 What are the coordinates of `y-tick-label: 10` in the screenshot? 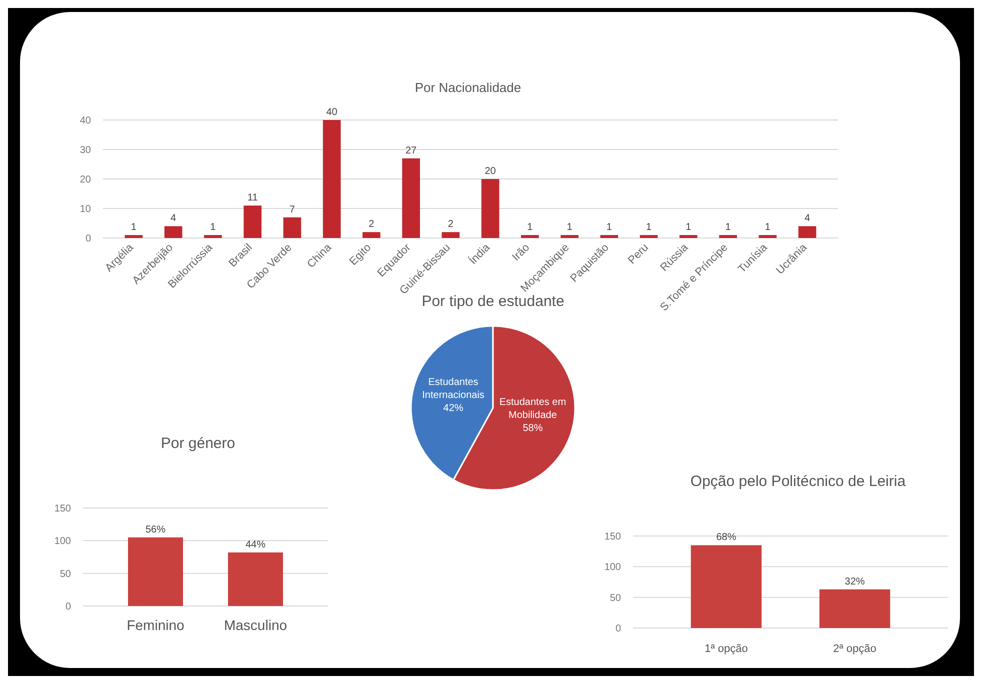 It's located at (86, 209).